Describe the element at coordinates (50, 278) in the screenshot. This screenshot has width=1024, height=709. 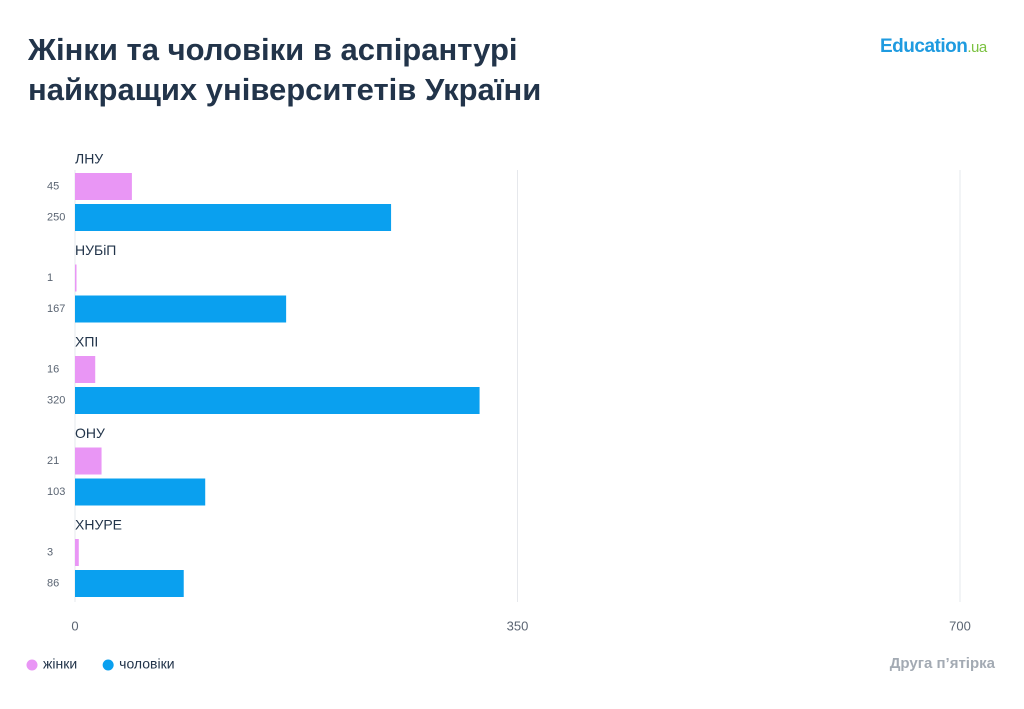
I see `value-label: 1` at that location.